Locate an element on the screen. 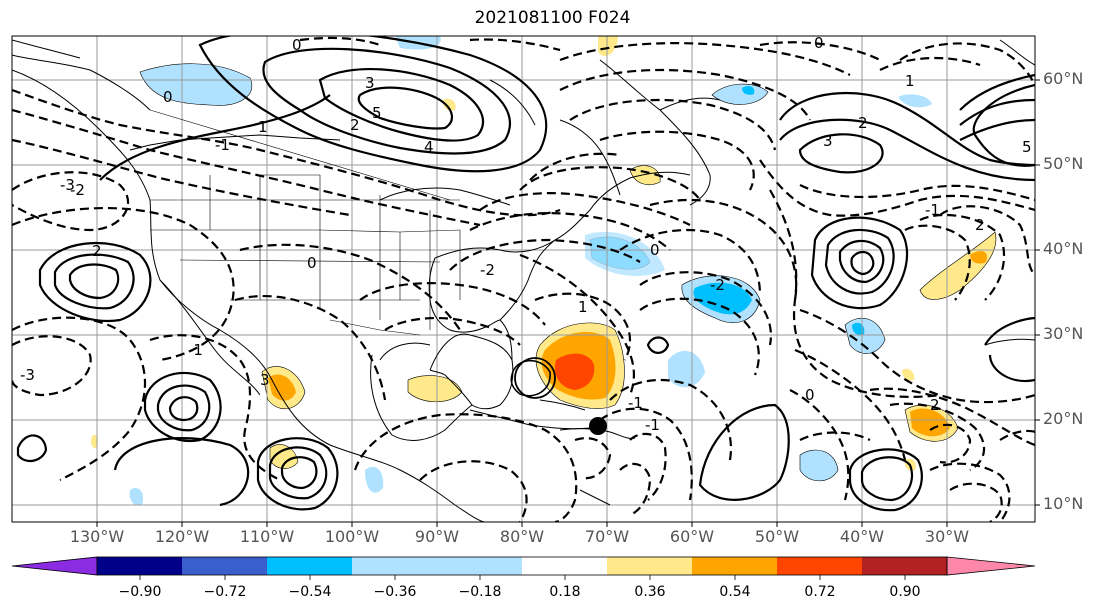 The width and height of the screenshot is (1105, 613). political-borders is located at coordinates (305, 222).